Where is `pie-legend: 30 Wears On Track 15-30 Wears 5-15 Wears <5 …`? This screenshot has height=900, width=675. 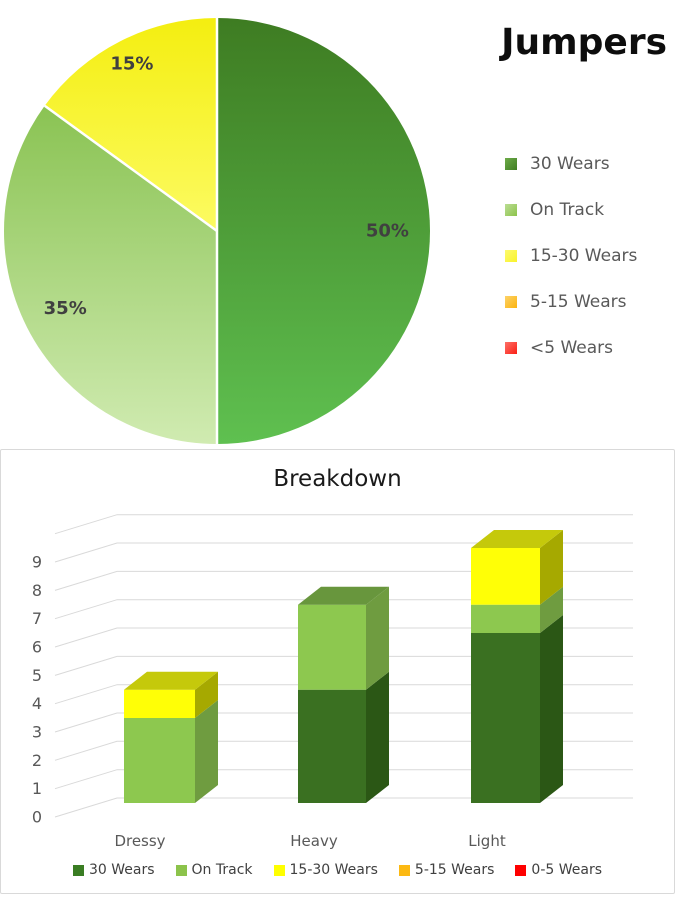 pie-legend: 30 Wears On Track 15-30 Wears 5-15 Wears <5 … is located at coordinates (571, 256).